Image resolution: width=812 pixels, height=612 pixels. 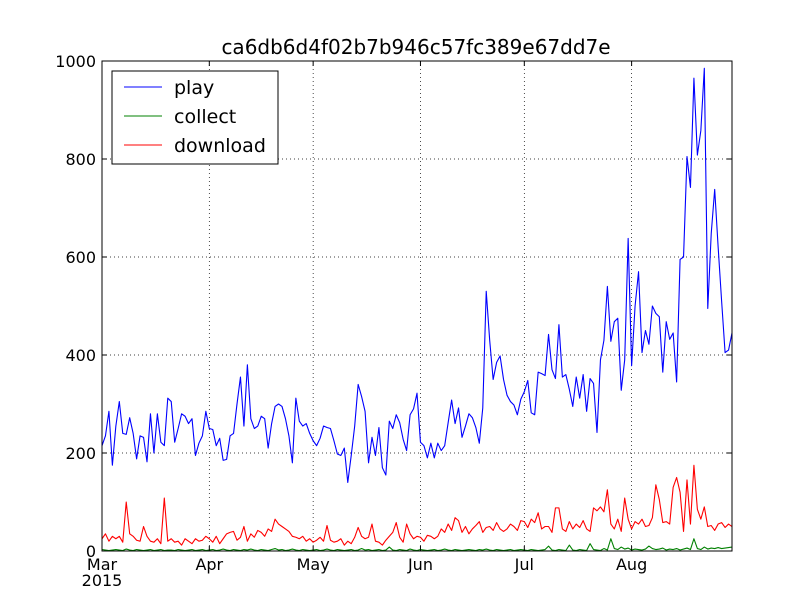 I want to click on y-tick-label: 400, so click(x=80, y=355).